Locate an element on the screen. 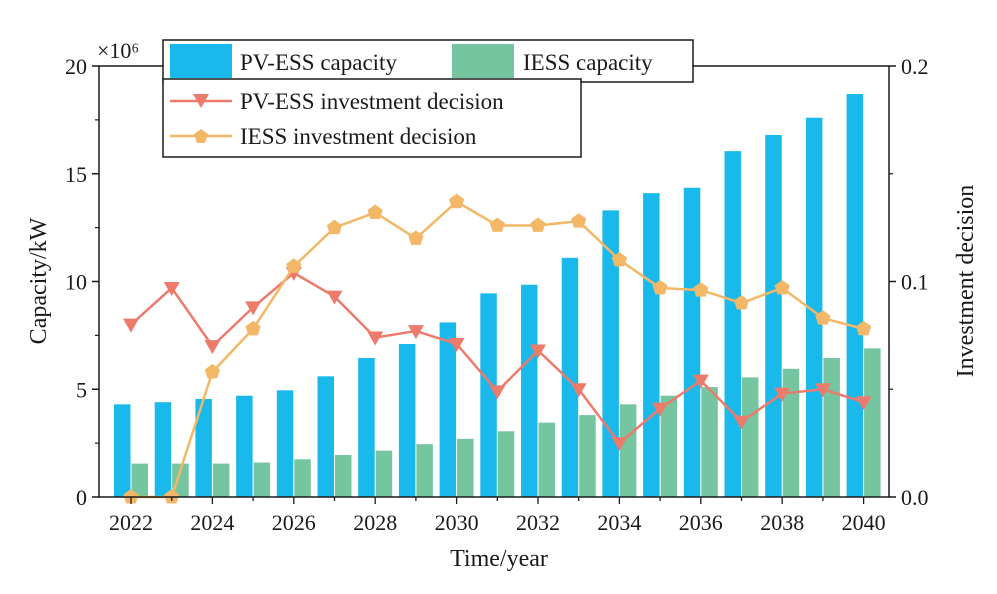  bar-pv-ess-capacity-2025 is located at coordinates (244, 446).